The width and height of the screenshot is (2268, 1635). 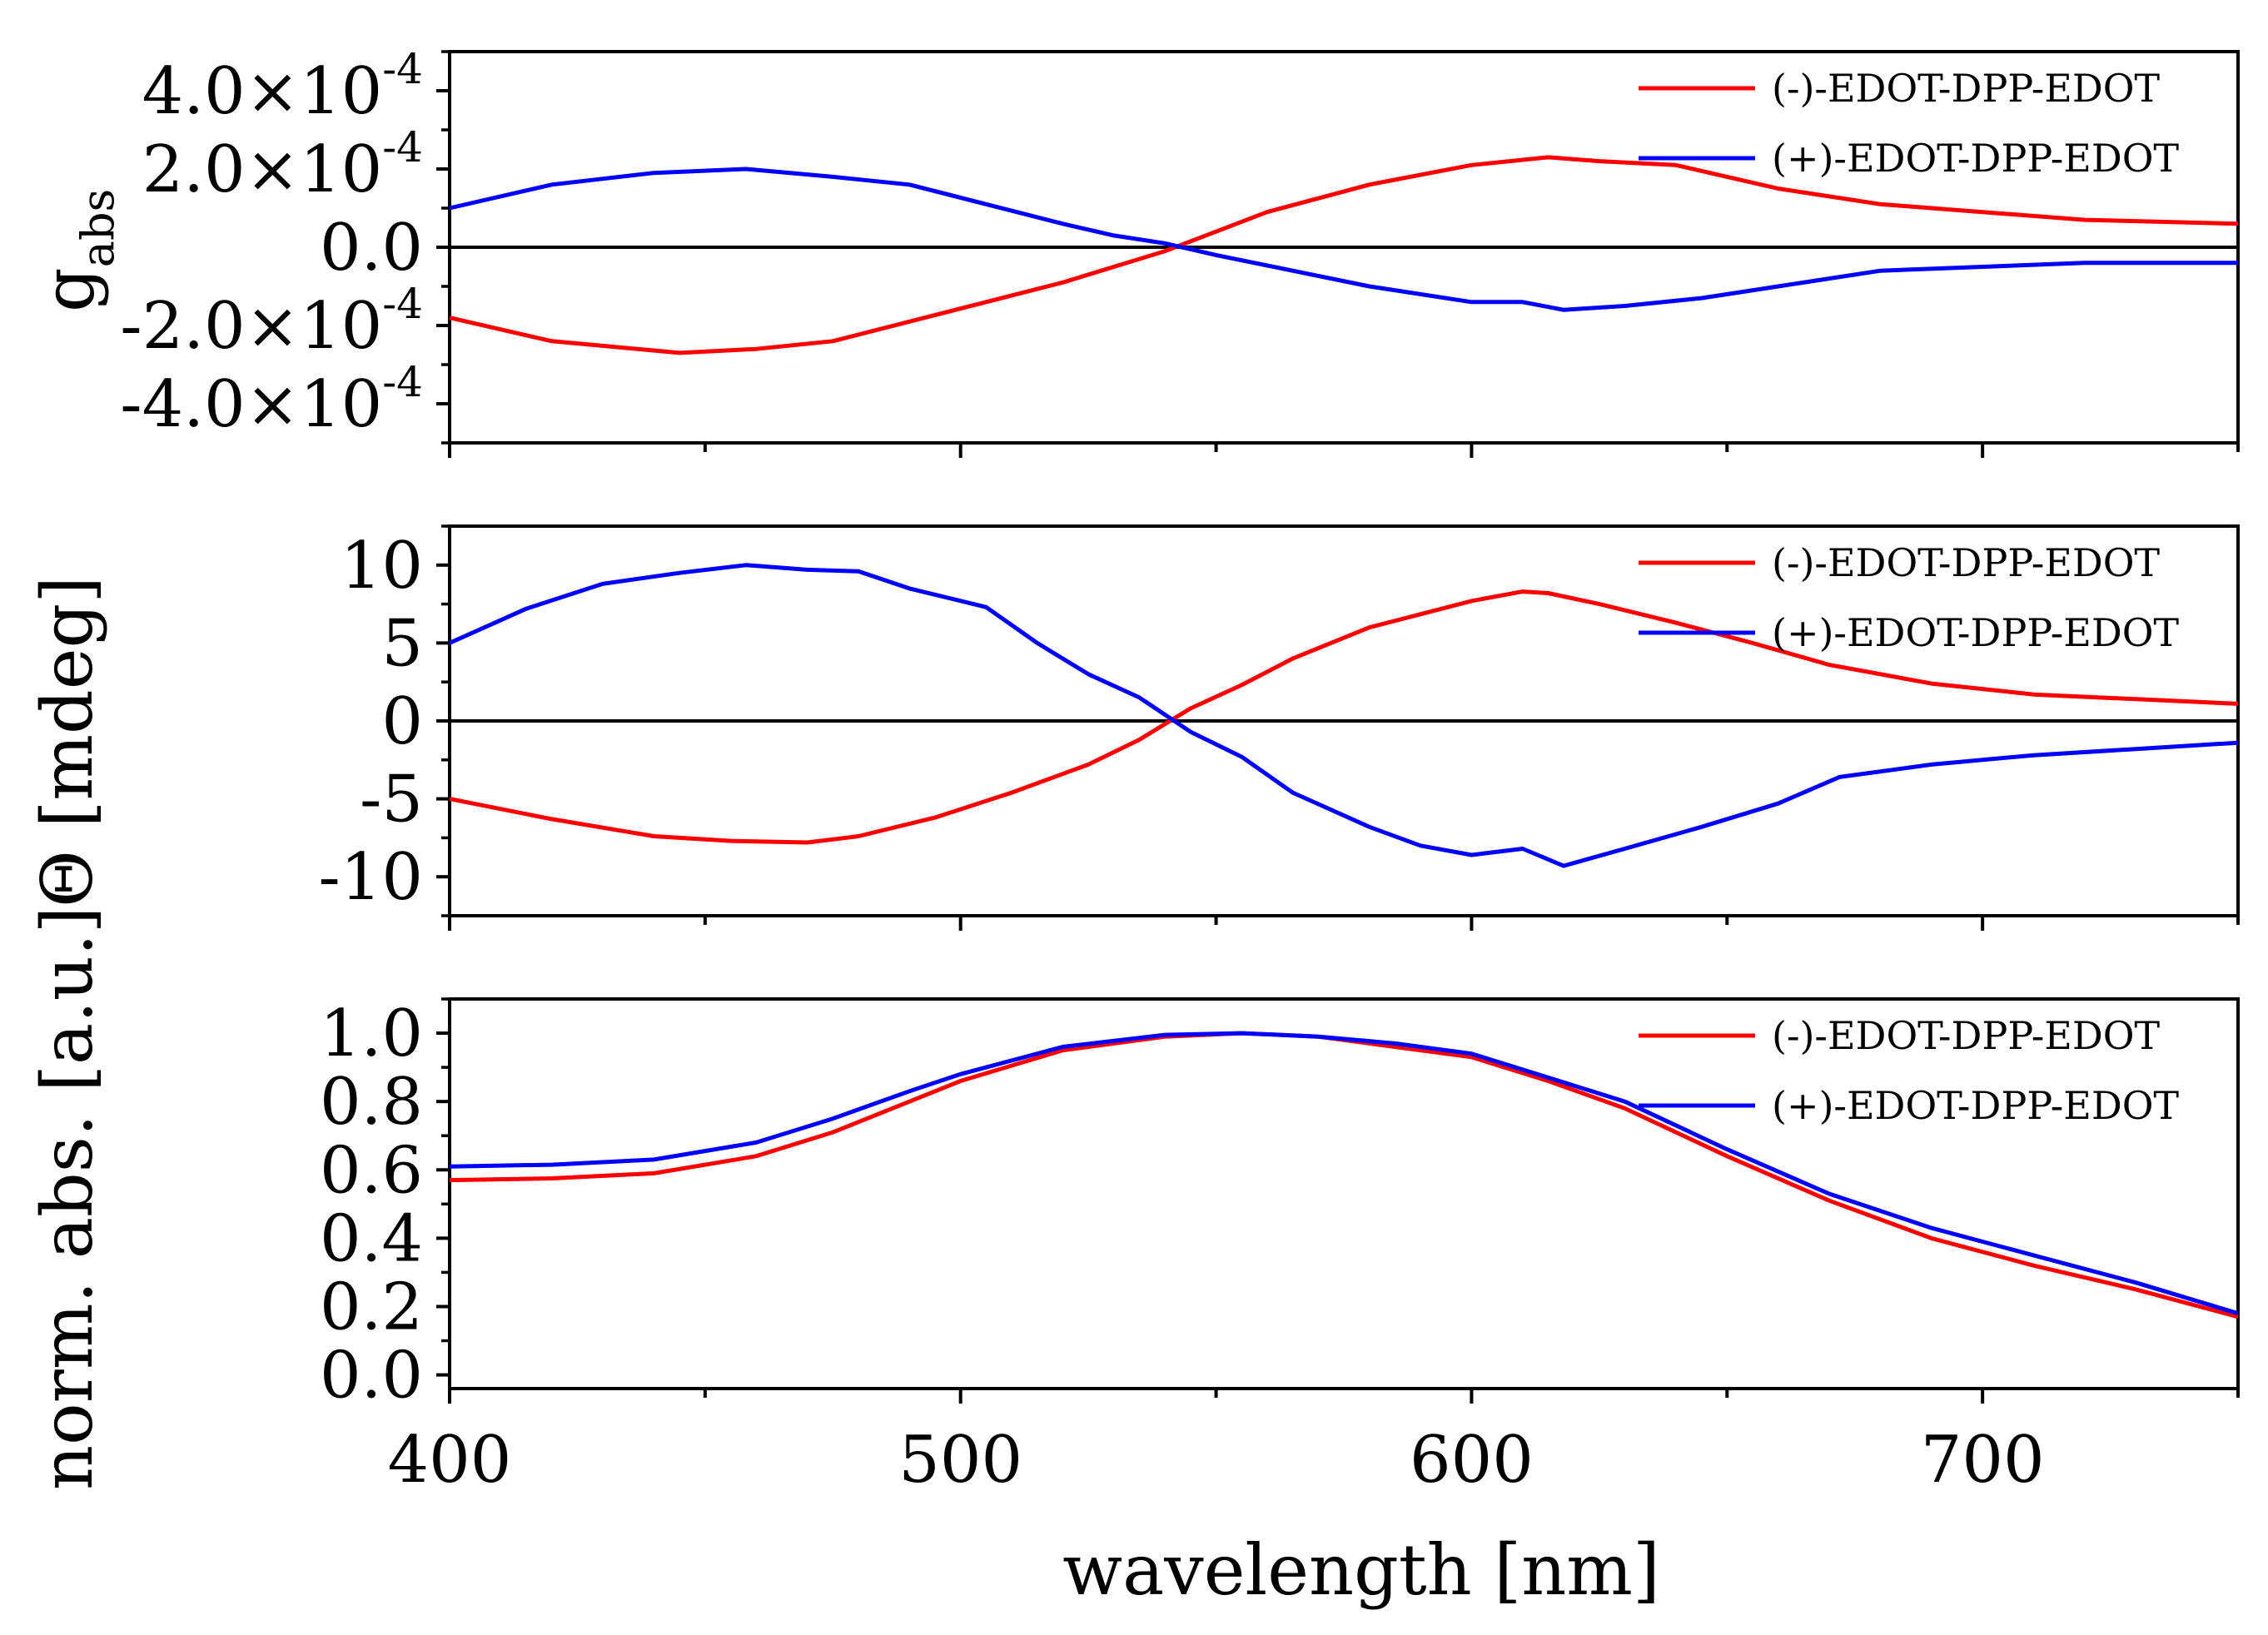 What do you see at coordinates (402, 643) in the screenshot?
I see `middle-y-tick-label: 5` at bounding box center [402, 643].